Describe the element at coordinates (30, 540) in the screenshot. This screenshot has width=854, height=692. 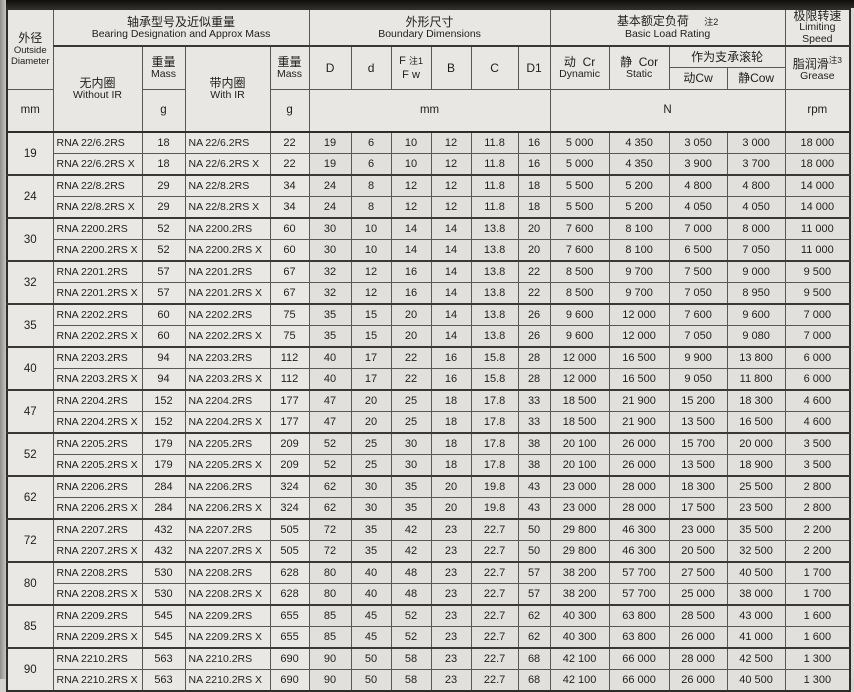
I see `outside-diameter-cell: 72` at that location.